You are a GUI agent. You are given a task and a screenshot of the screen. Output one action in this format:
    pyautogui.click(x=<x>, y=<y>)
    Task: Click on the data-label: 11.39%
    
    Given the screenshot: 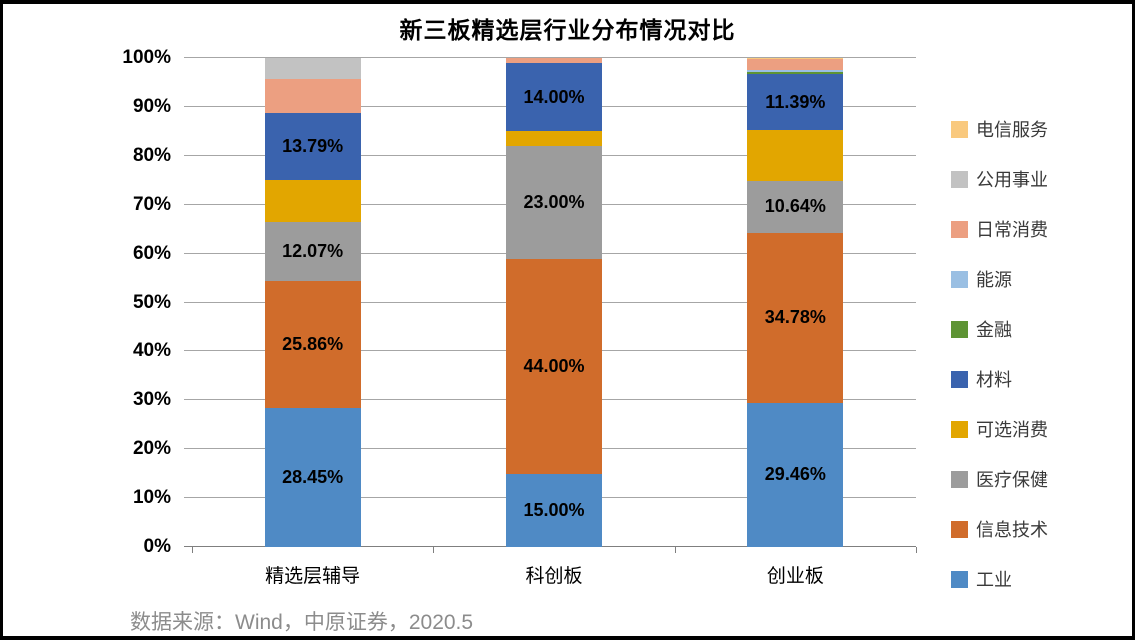 What is the action you would take?
    pyautogui.click(x=795, y=101)
    